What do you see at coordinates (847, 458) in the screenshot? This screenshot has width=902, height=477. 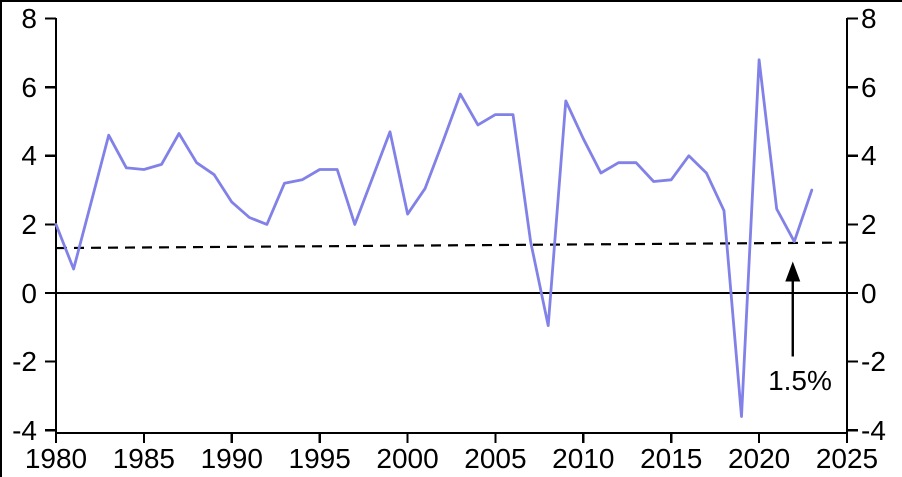 I see `x-axis-tick-label: 2025` at bounding box center [847, 458].